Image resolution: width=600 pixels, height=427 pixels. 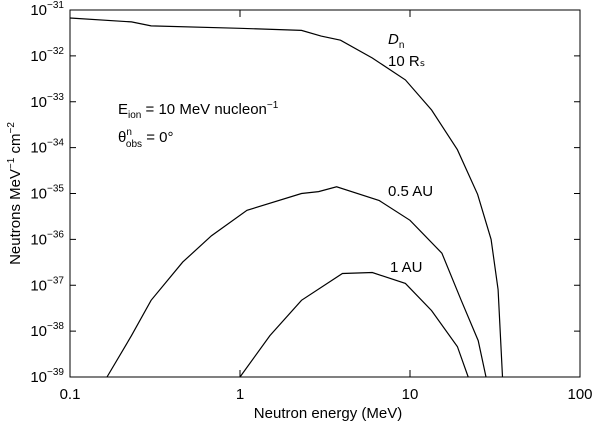 What do you see at coordinates (47, 284) in the screenshot?
I see `y-tick-label: 10−37` at bounding box center [47, 284].